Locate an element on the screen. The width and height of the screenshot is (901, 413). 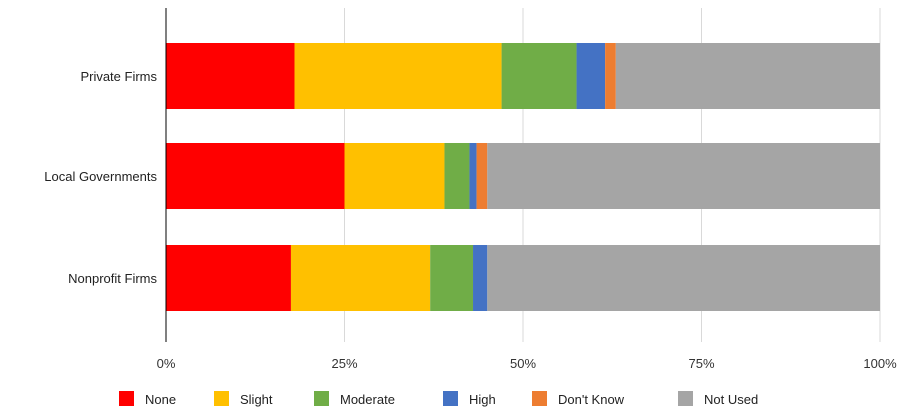
category-label: Local Governments is located at coordinates (100, 176).